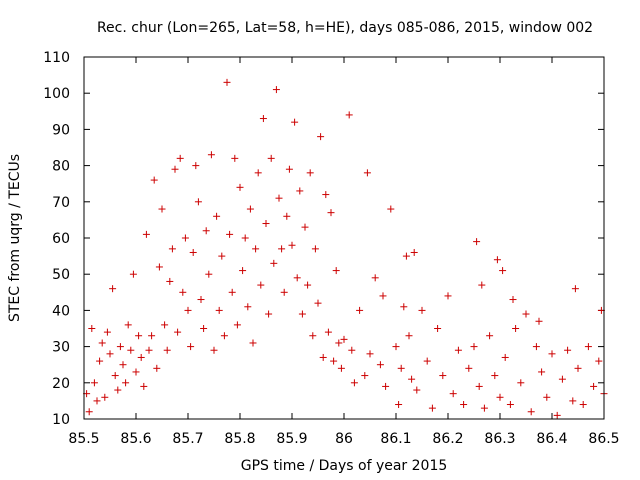  Describe the element at coordinates (344, 439) in the screenshot. I see `x-tick-label: 86` at that location.